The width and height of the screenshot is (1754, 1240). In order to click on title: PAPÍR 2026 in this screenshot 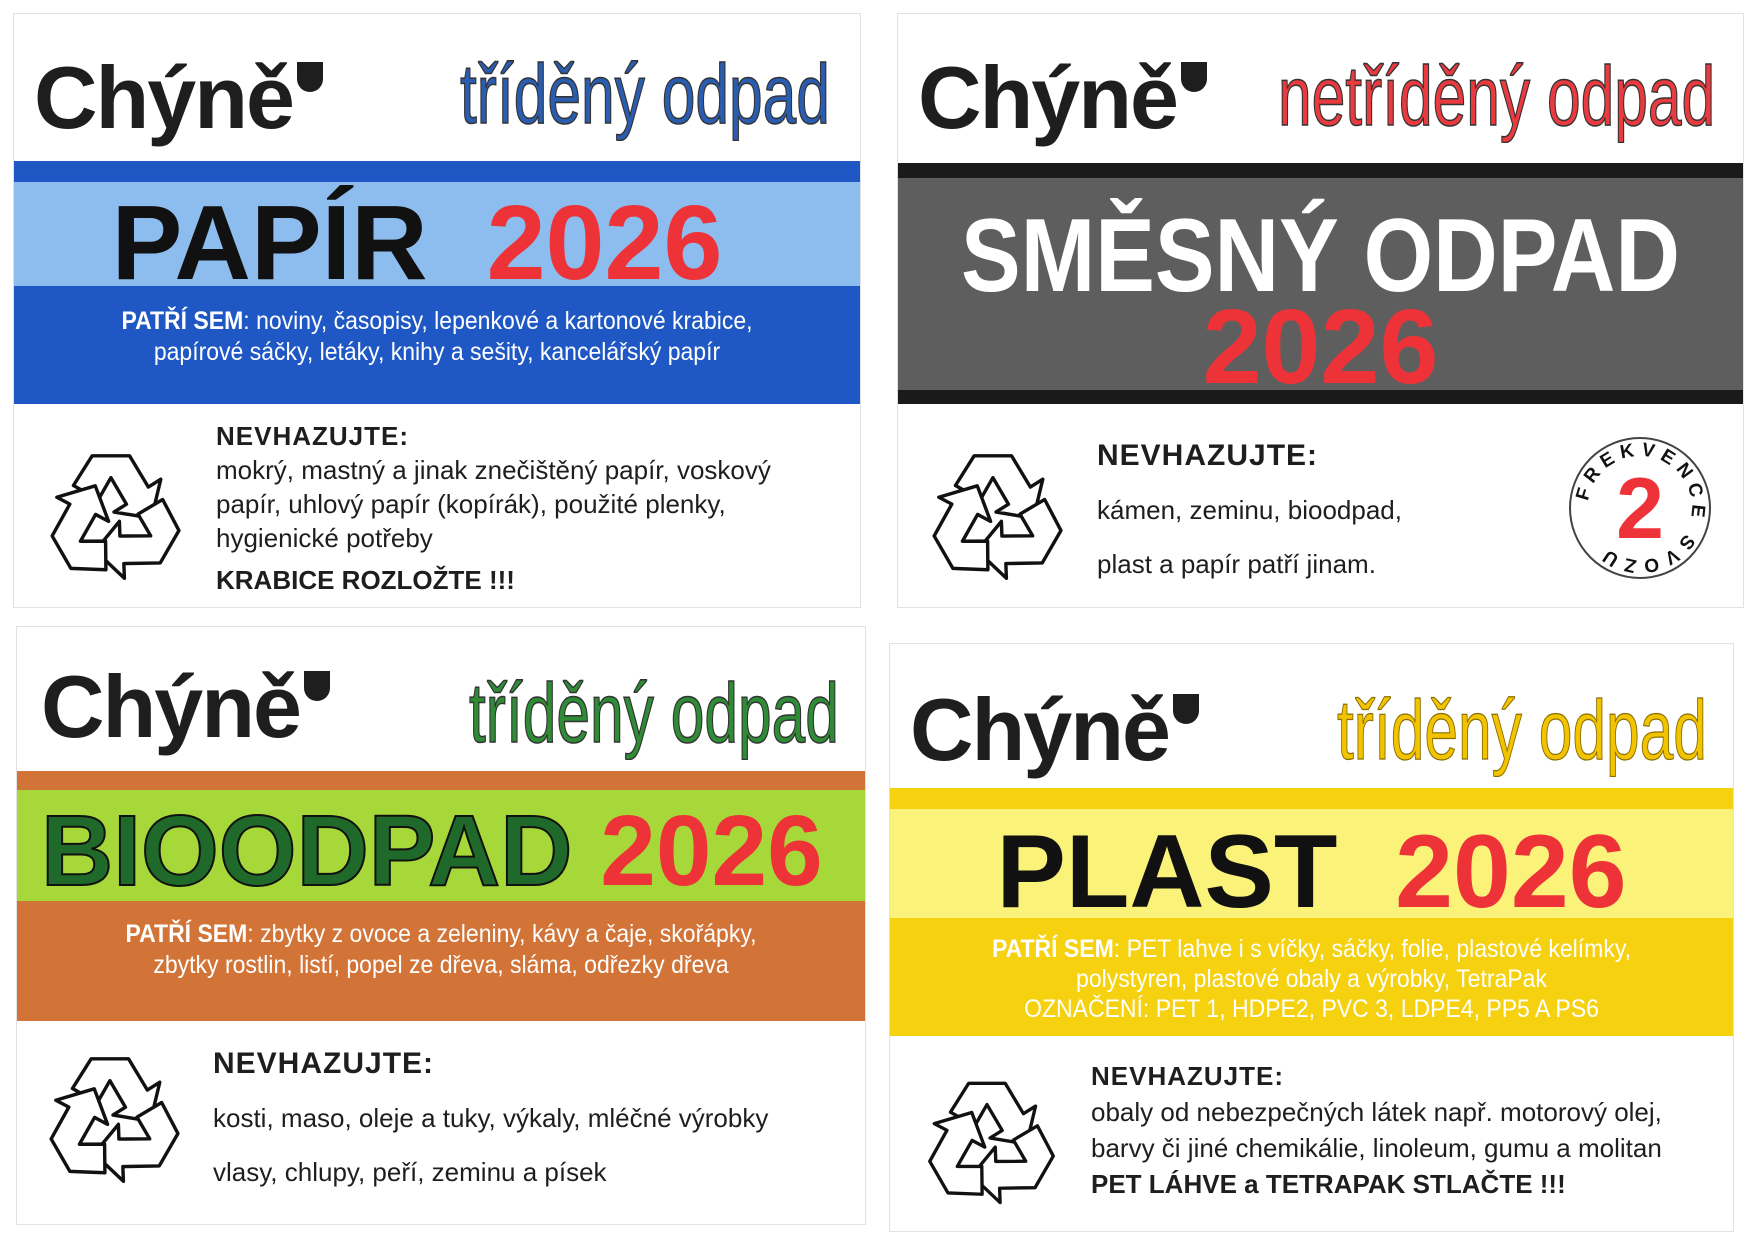, I will do `click(437, 243)`.